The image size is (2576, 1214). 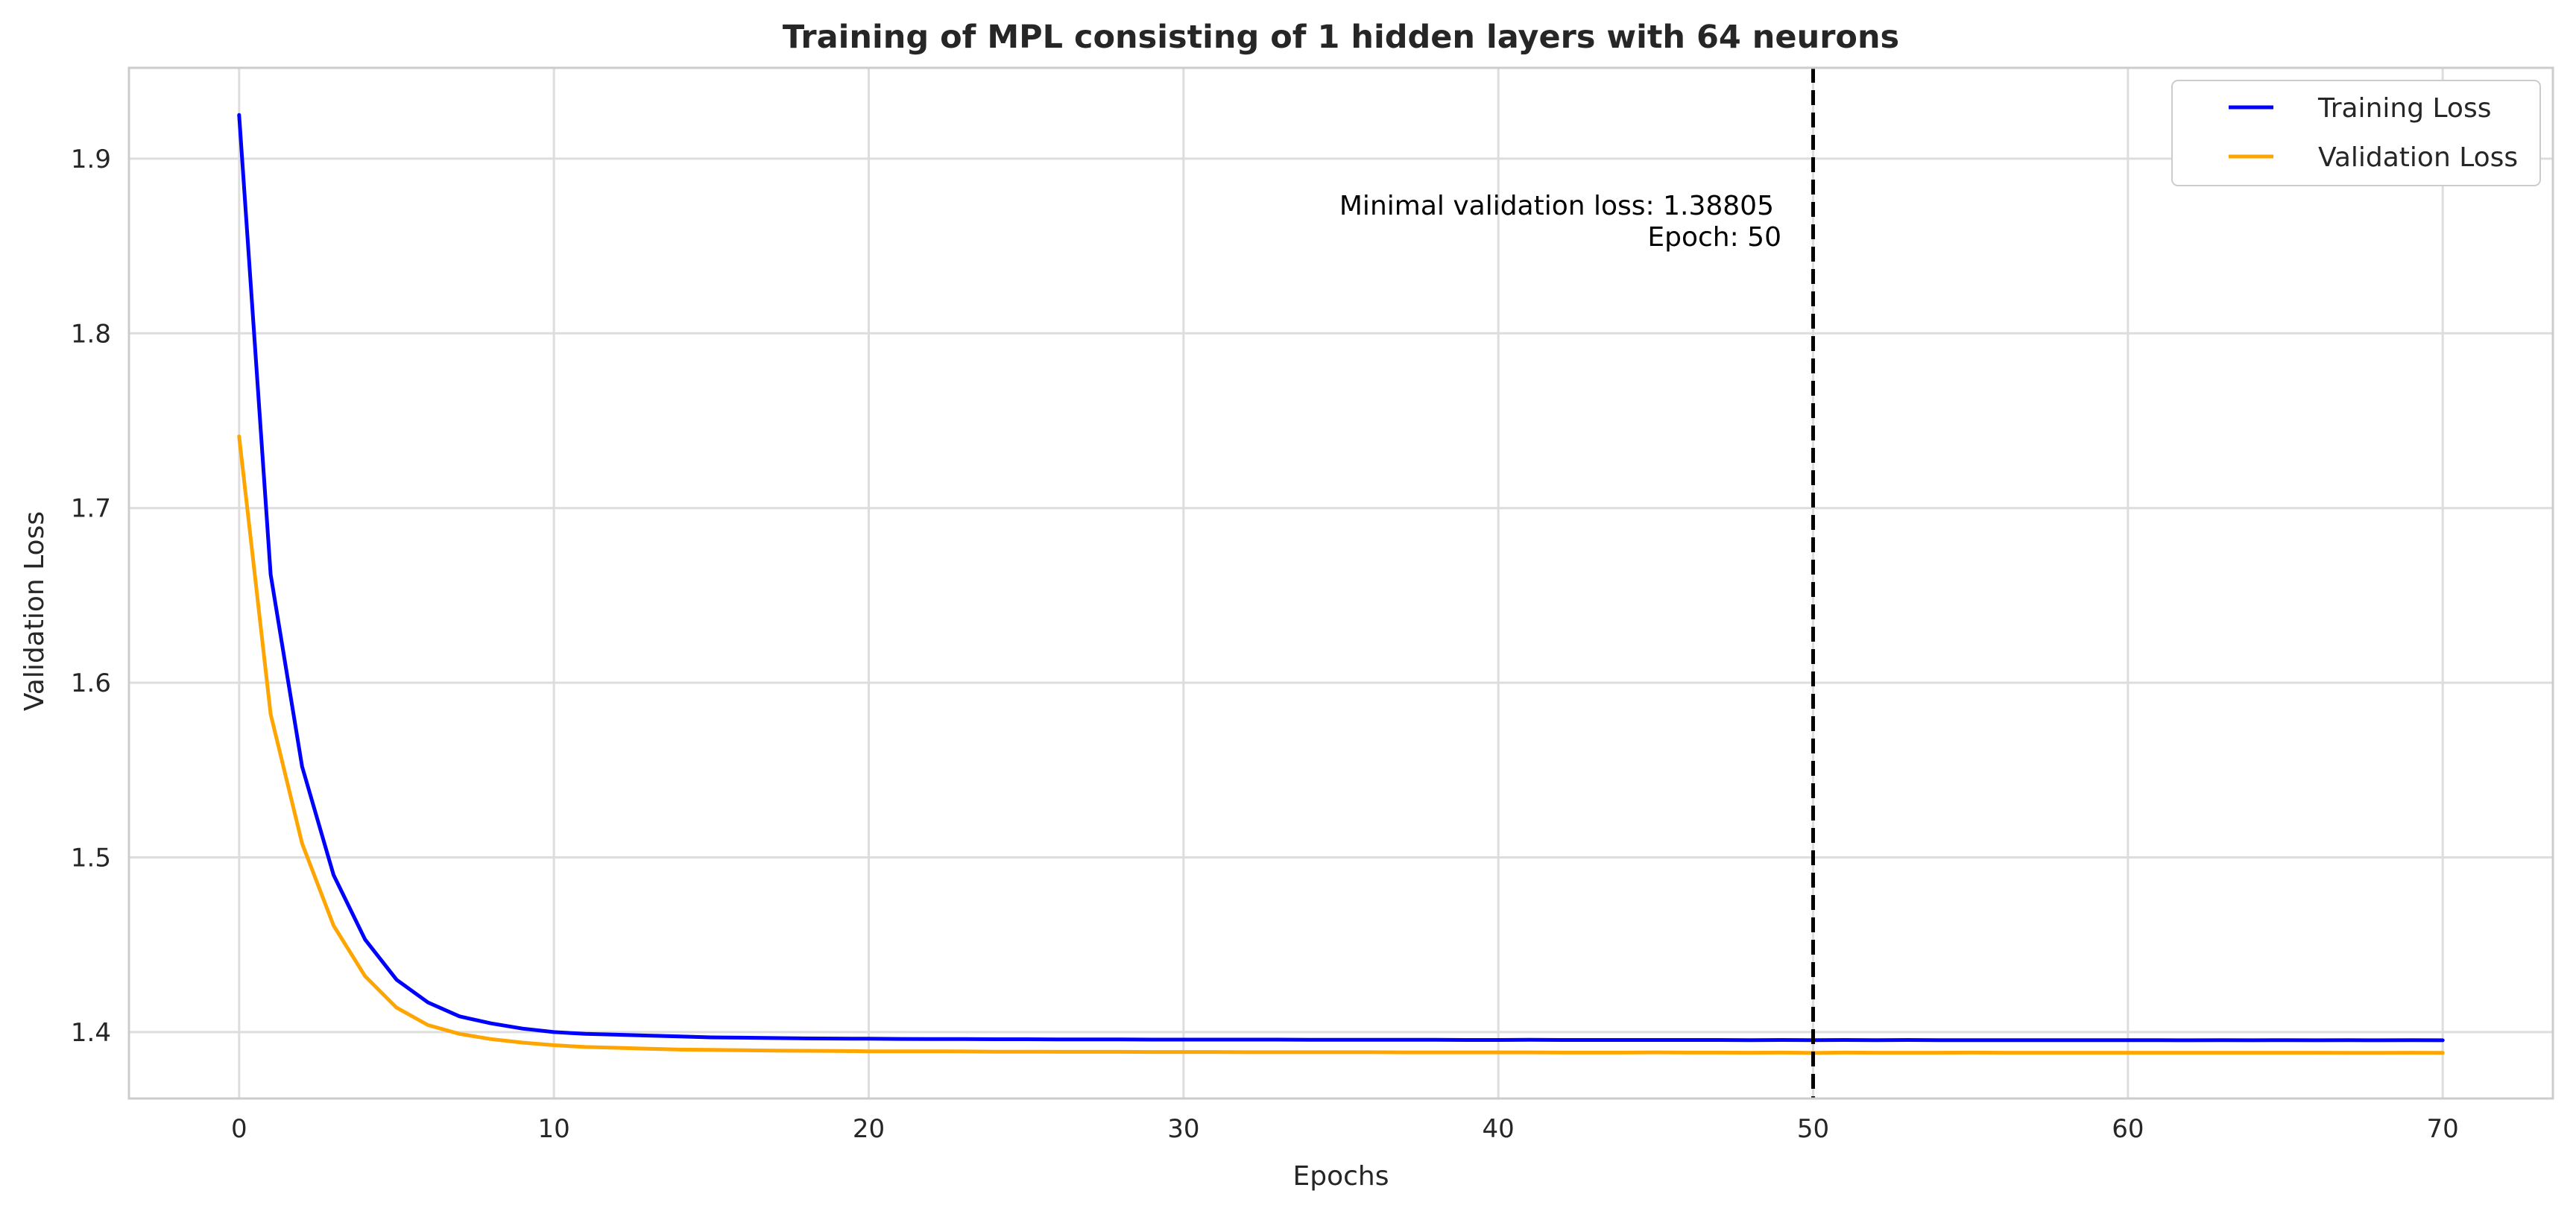 I want to click on x-tick-label: 30, so click(x=1183, y=1129).